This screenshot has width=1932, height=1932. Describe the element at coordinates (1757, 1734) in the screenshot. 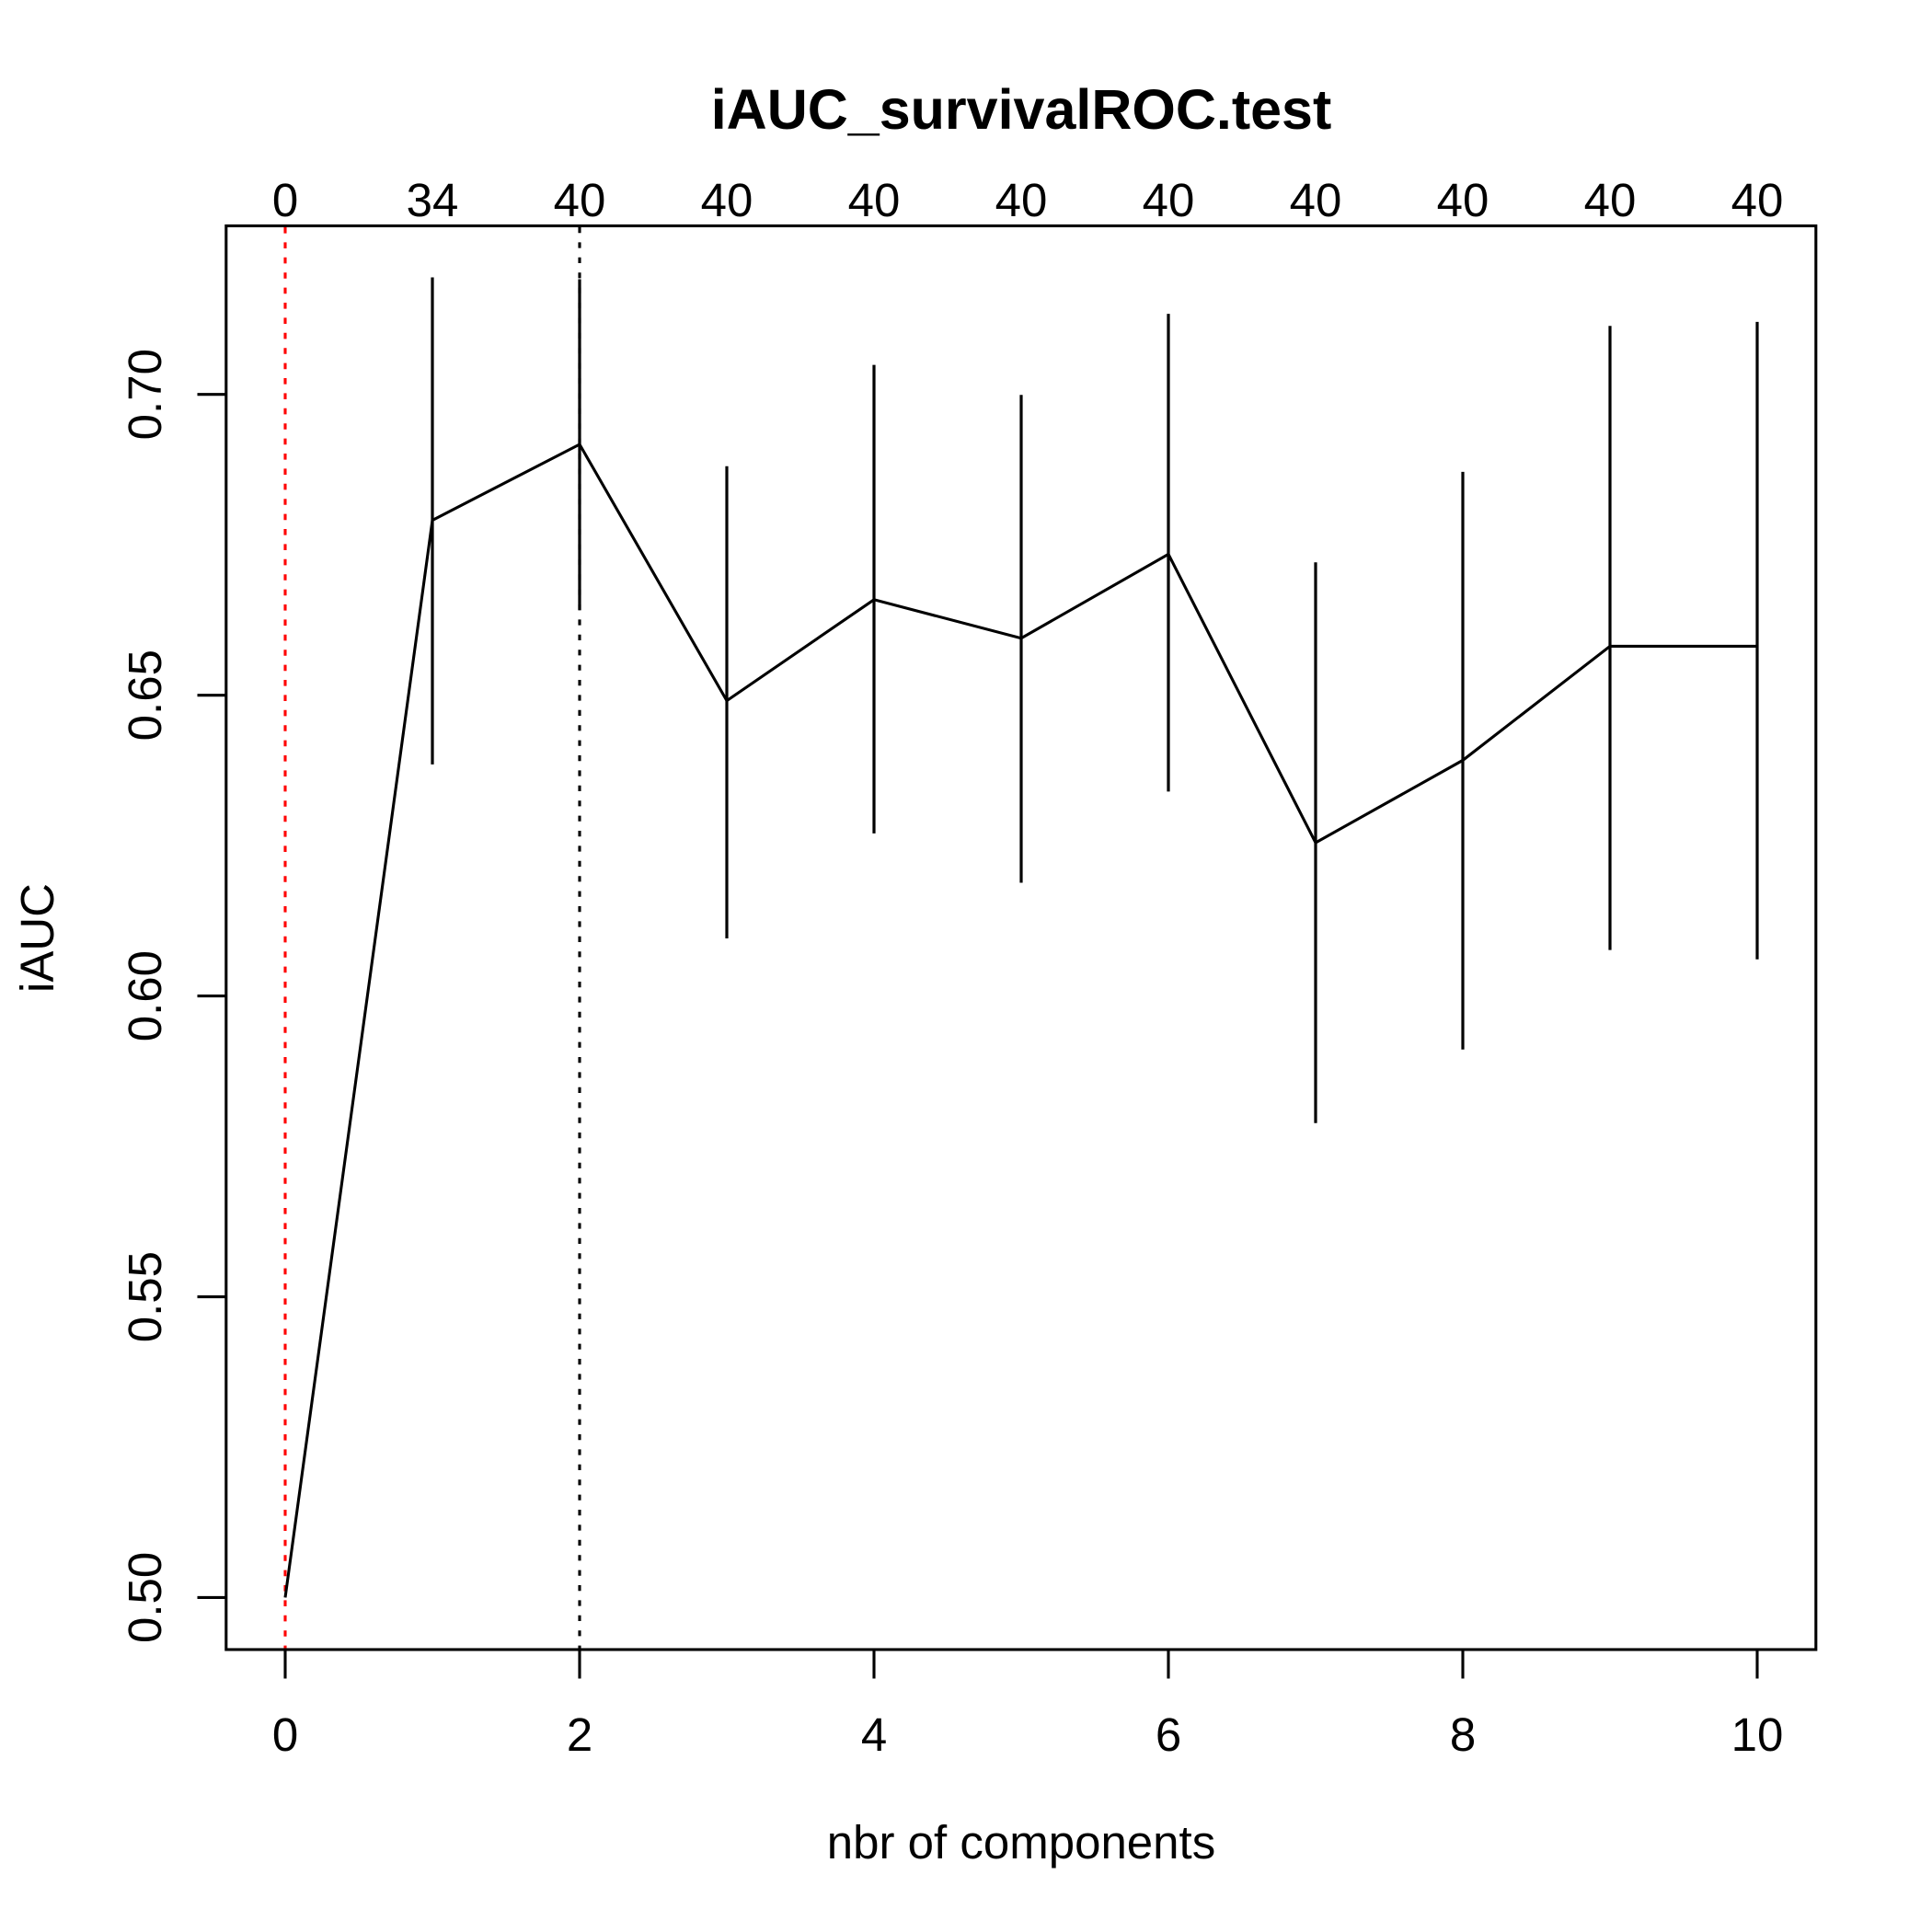

I see `svg-text: 10` at that location.